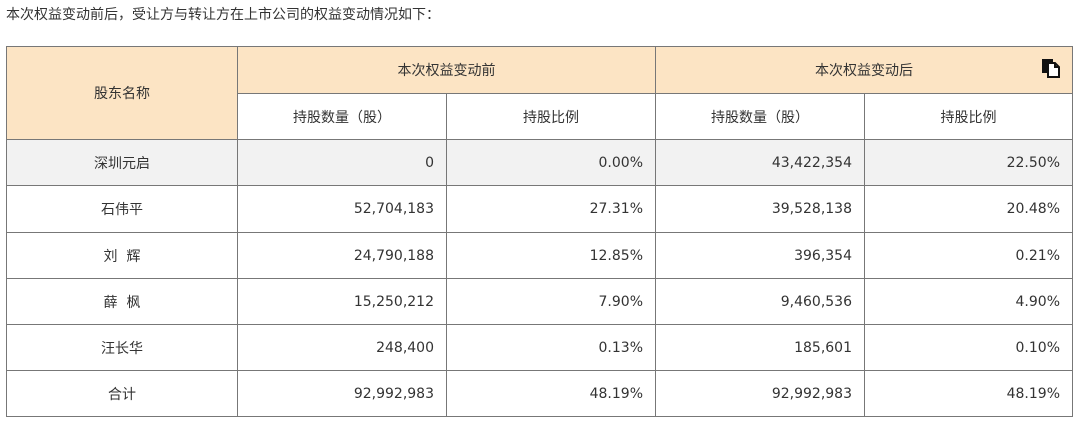 The height and width of the screenshot is (427, 1080). Describe the element at coordinates (342, 162) in the screenshot. I see `shares-before: 0` at that location.